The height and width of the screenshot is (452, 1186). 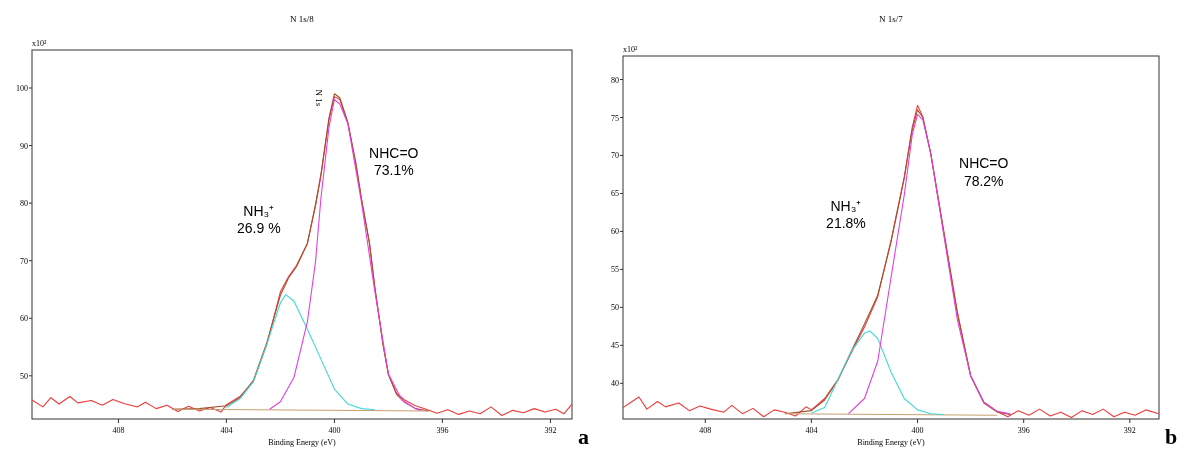 I want to click on annotation: NH₃⁺ 21.8%, so click(x=846, y=214).